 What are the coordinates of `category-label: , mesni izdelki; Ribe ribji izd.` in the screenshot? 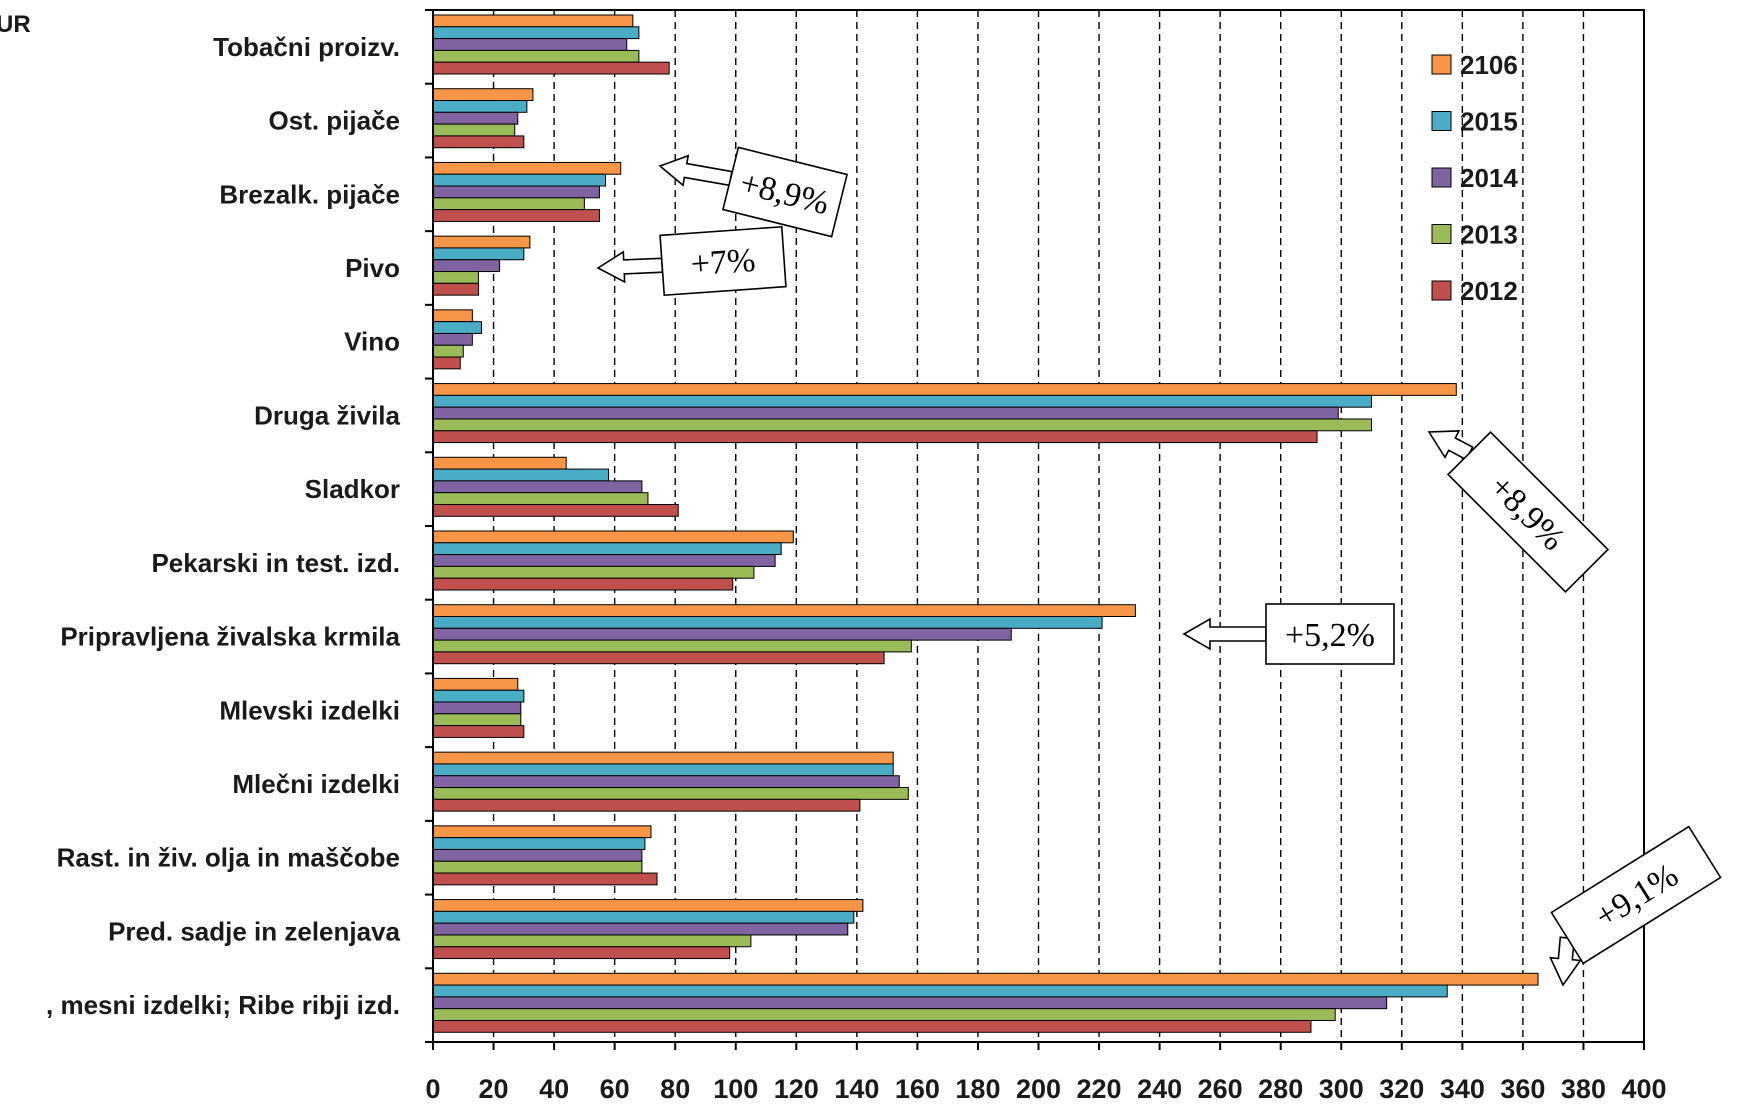 It's located at (223, 1005).